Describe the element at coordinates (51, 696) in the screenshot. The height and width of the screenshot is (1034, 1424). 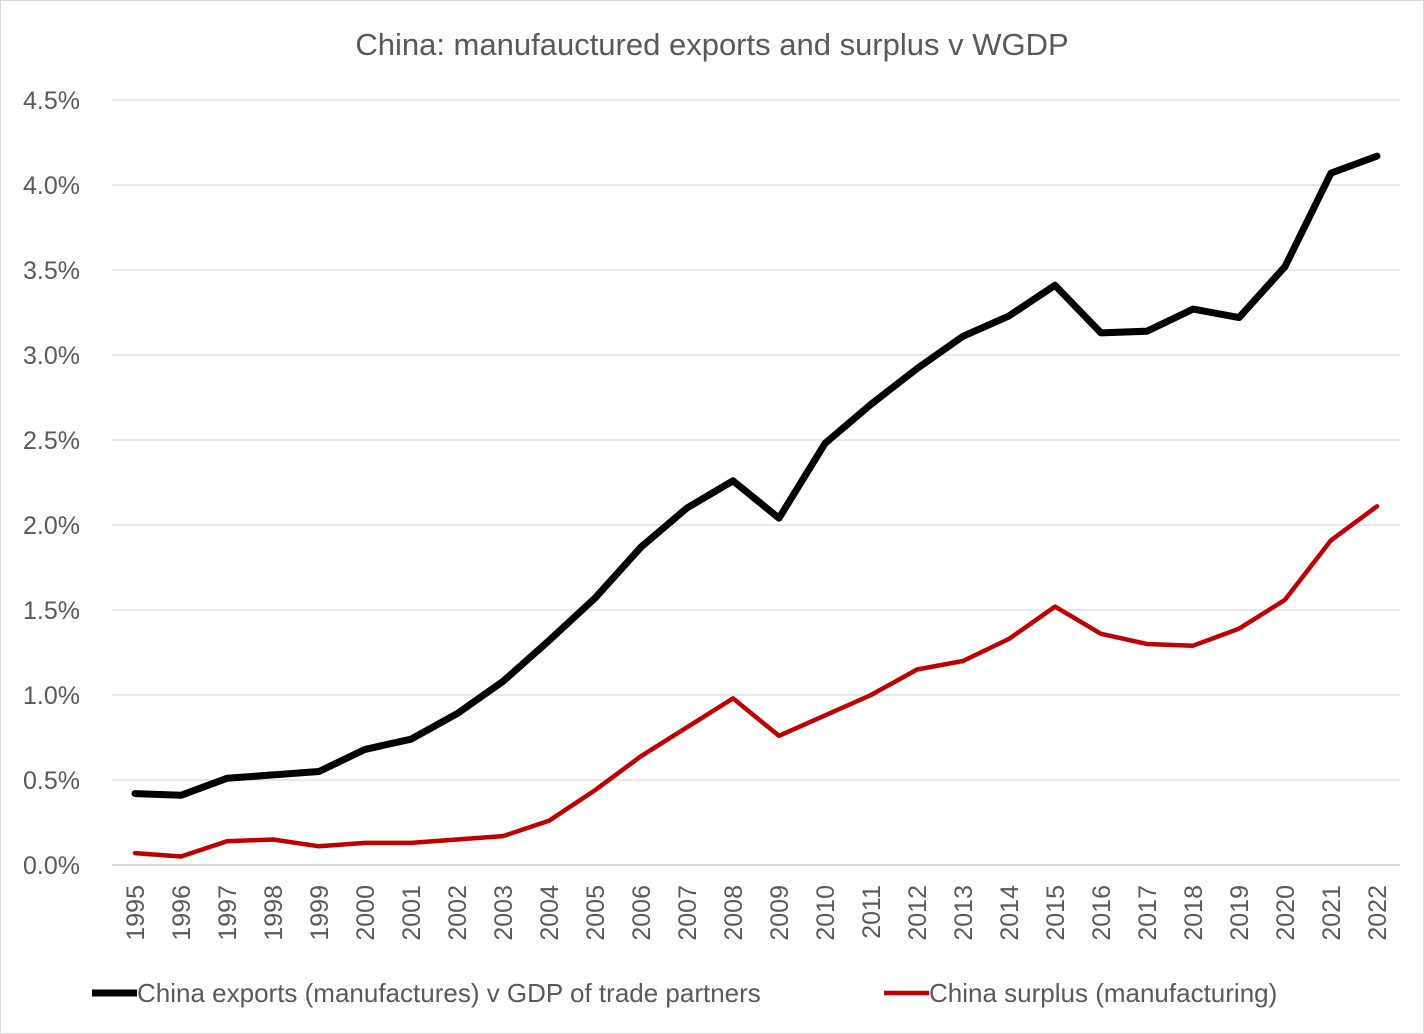
I see `y-tick-label: 1.0%` at that location.